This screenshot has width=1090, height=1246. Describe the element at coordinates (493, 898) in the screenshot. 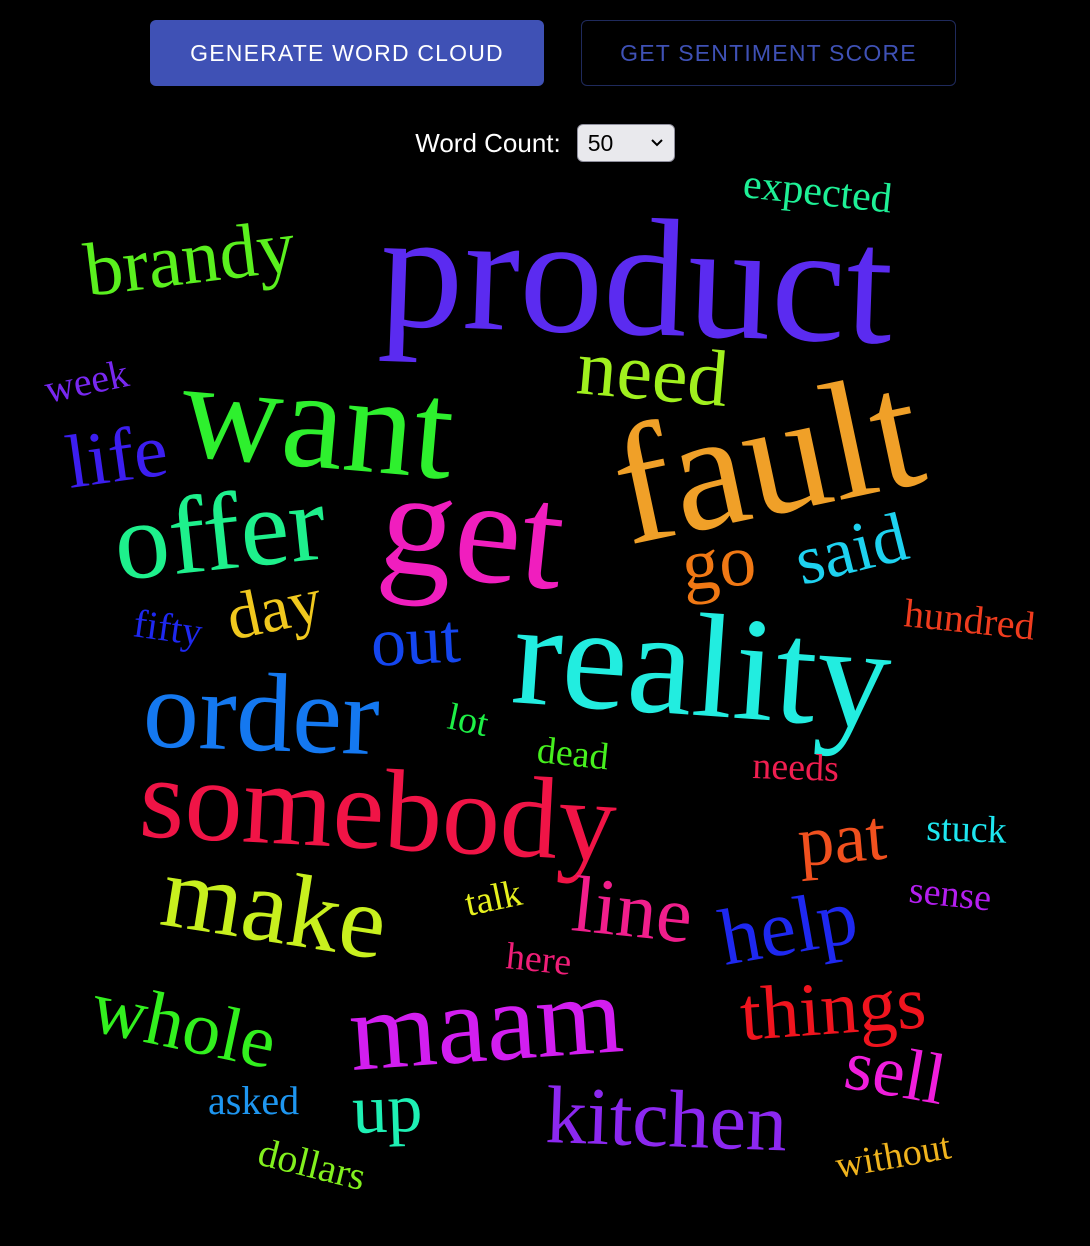

I see `word-talk: talk` at that location.